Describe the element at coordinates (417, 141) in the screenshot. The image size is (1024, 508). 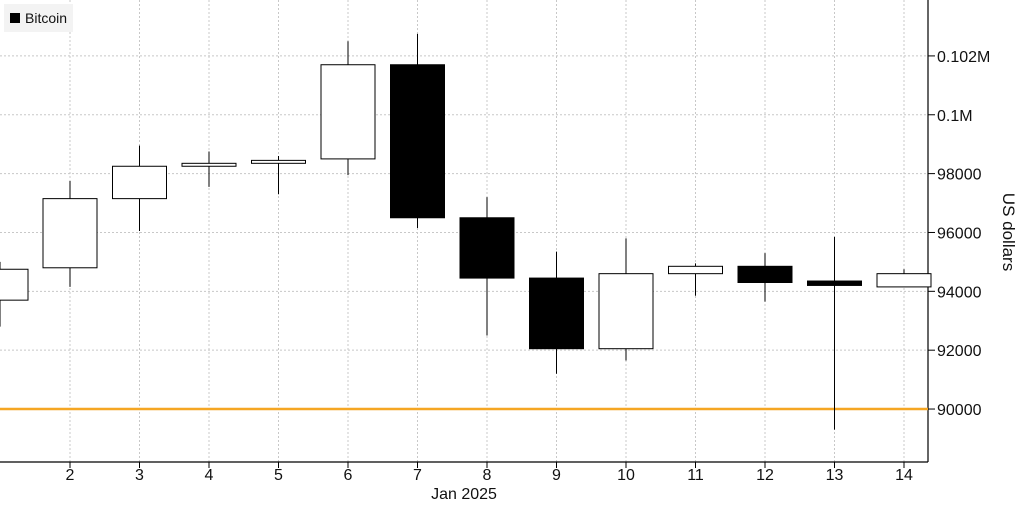
I see `candle-day-7-body` at that location.